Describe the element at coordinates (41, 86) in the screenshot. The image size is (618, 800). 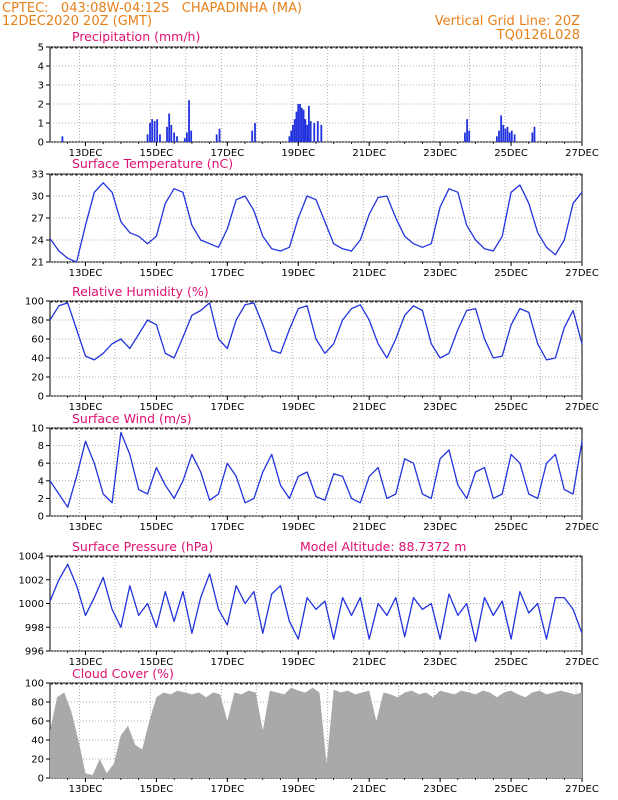
I see `y-tick-label: 3` at that location.